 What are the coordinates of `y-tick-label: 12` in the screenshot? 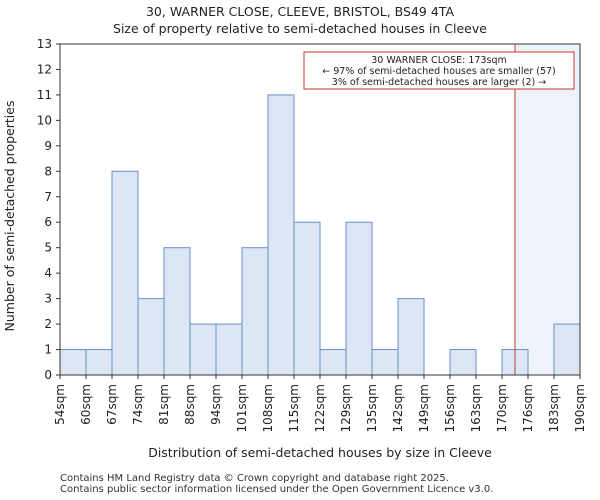 It's located at (44, 69).